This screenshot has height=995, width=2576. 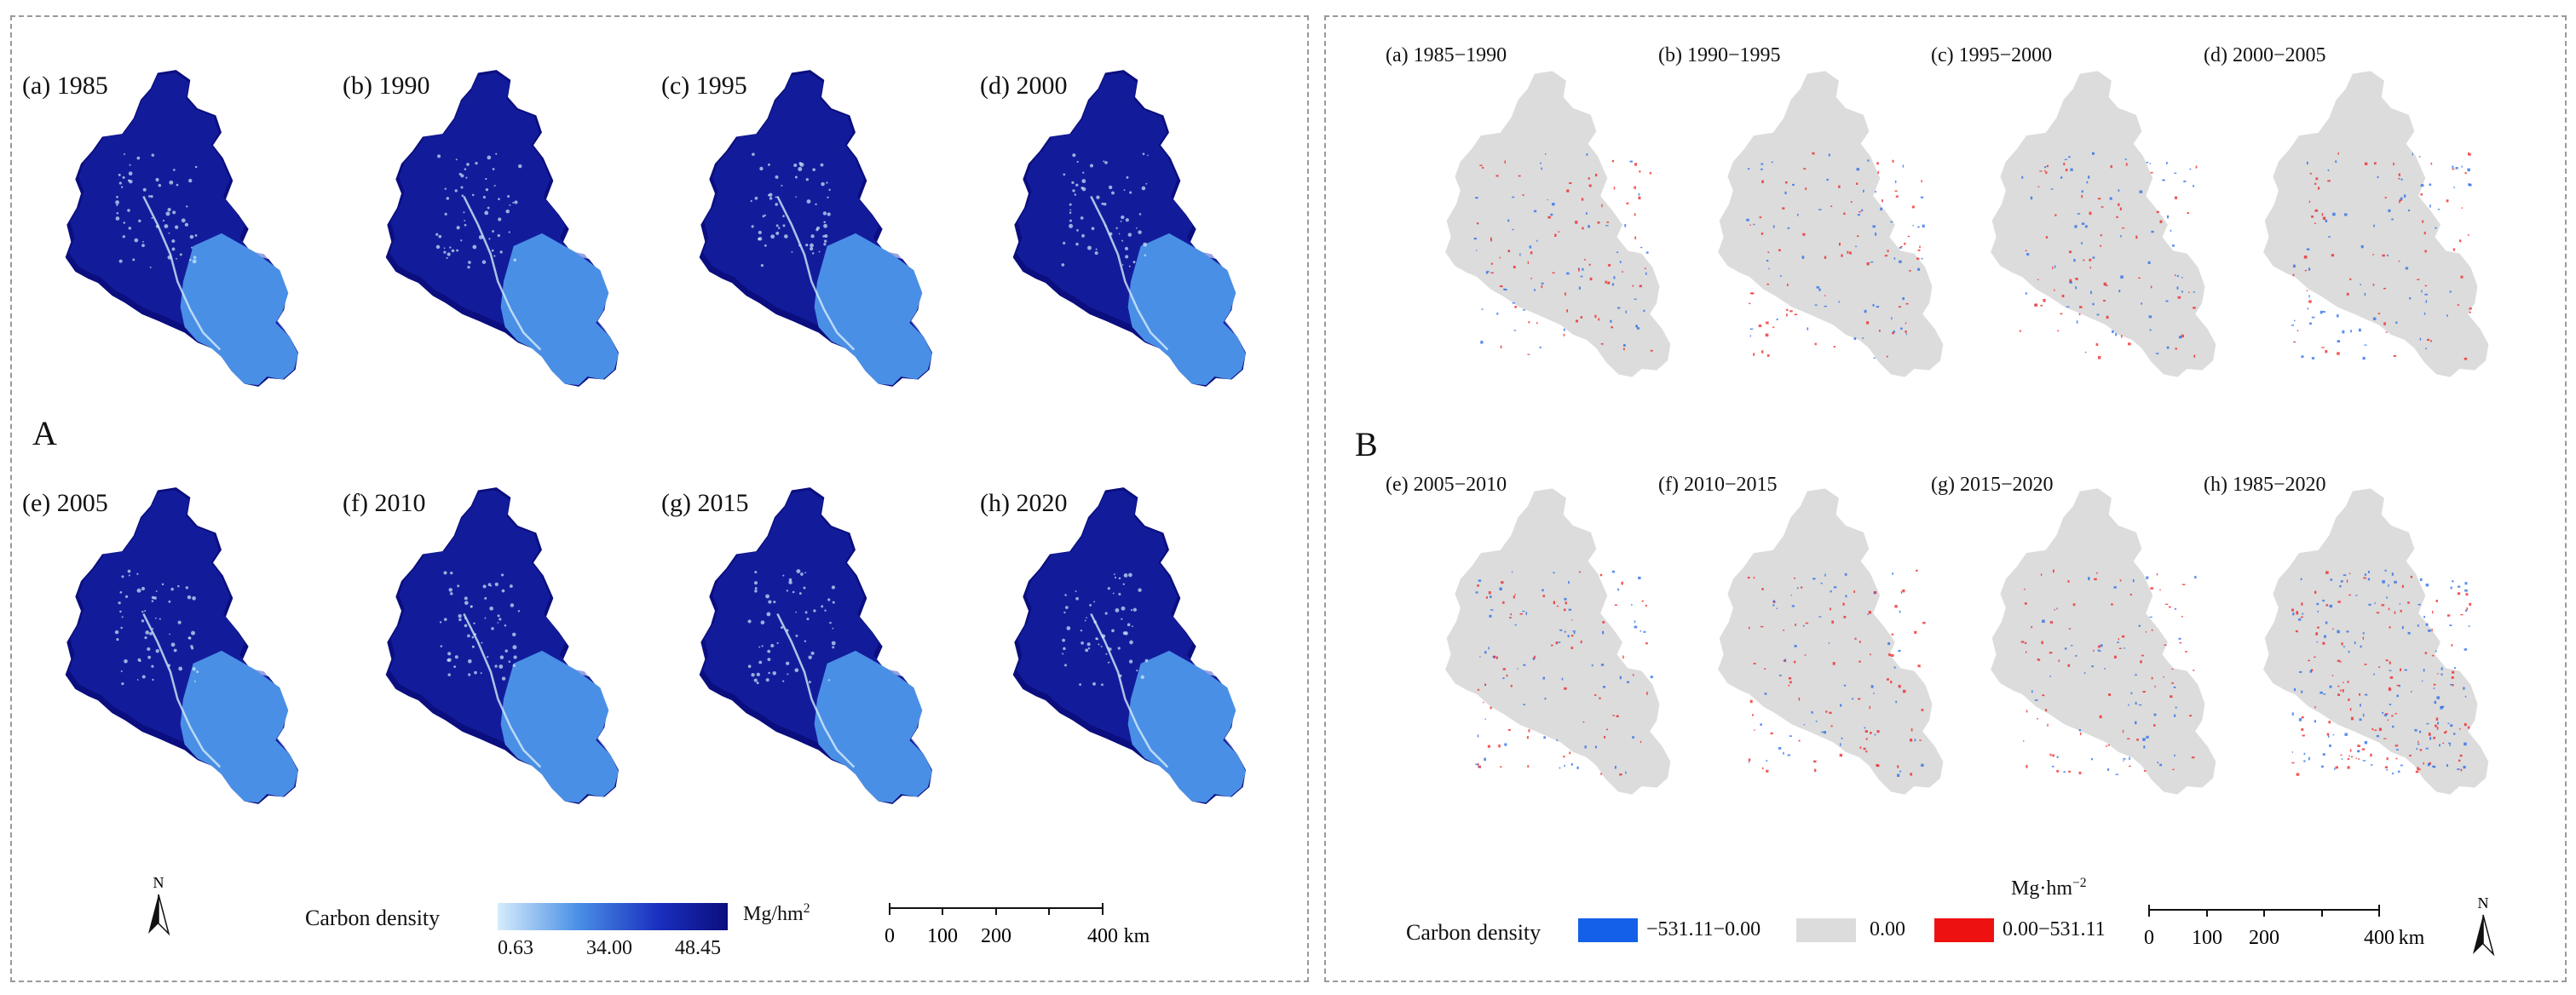 What do you see at coordinates (2264, 938) in the screenshot?
I see `b-scale-tick: 200` at bounding box center [2264, 938].